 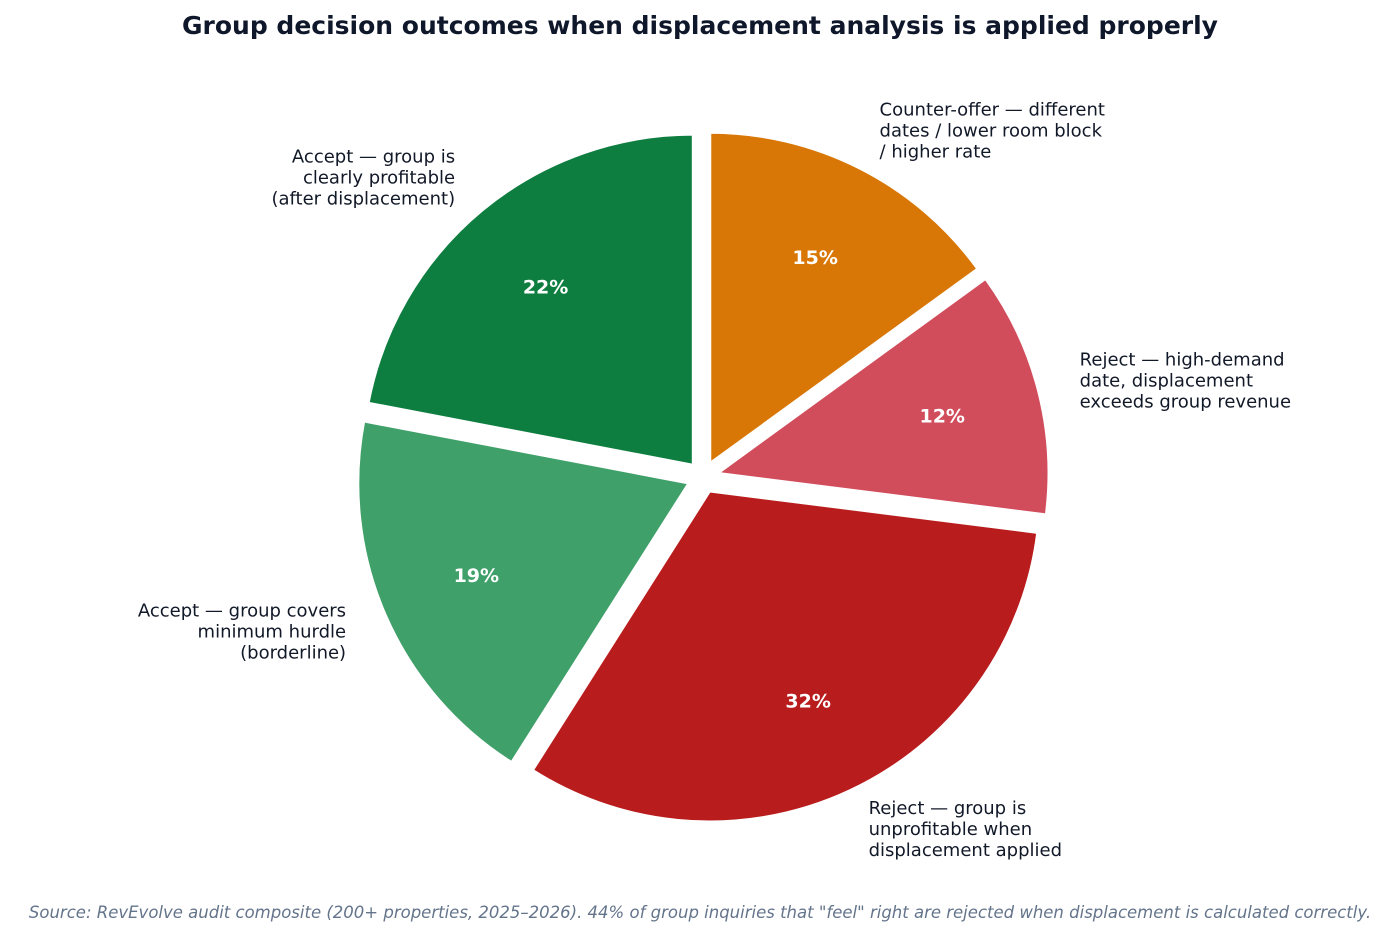 I want to click on pct-label-12: 12%, so click(x=941, y=417).